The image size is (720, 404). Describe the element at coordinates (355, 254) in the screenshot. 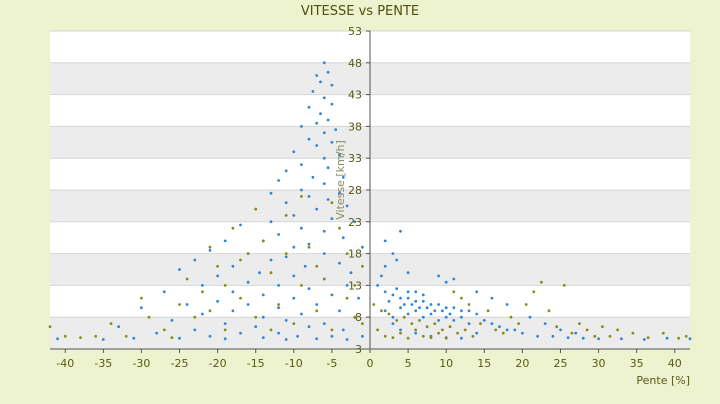

I see `y-tick-label: 18` at that location.